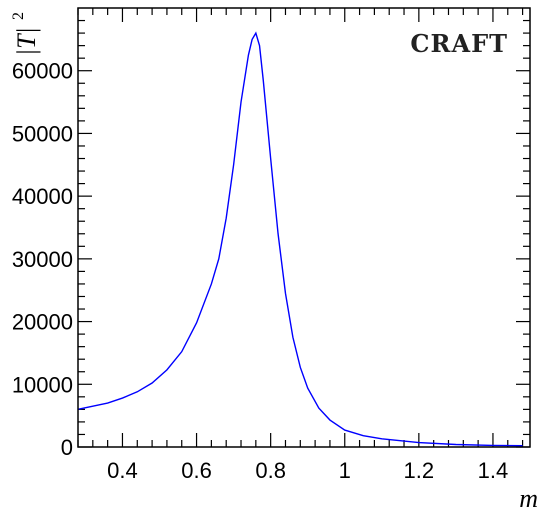 This screenshot has height=523, width=549. Describe the element at coordinates (493, 470) in the screenshot. I see `x-tick-label: 1.4` at that location.